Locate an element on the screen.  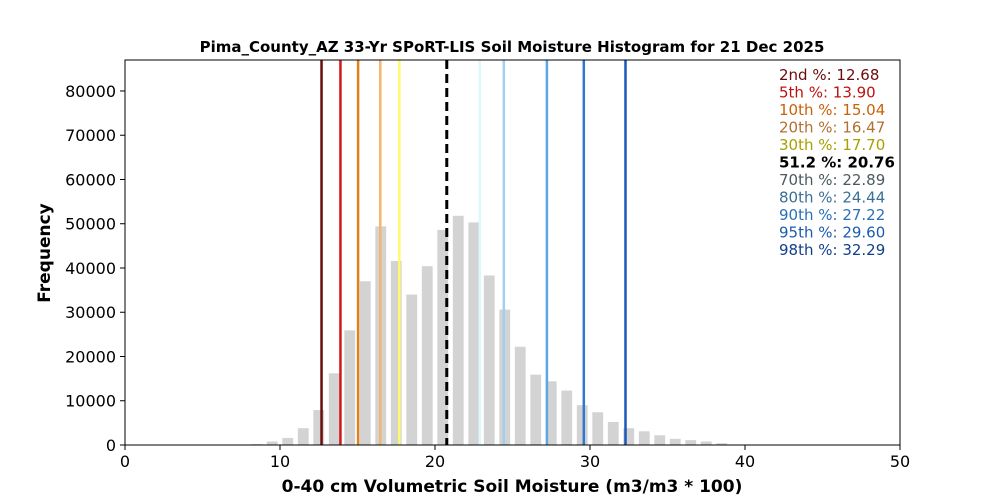
y-tick-label: 40000 is located at coordinates (90, 268).